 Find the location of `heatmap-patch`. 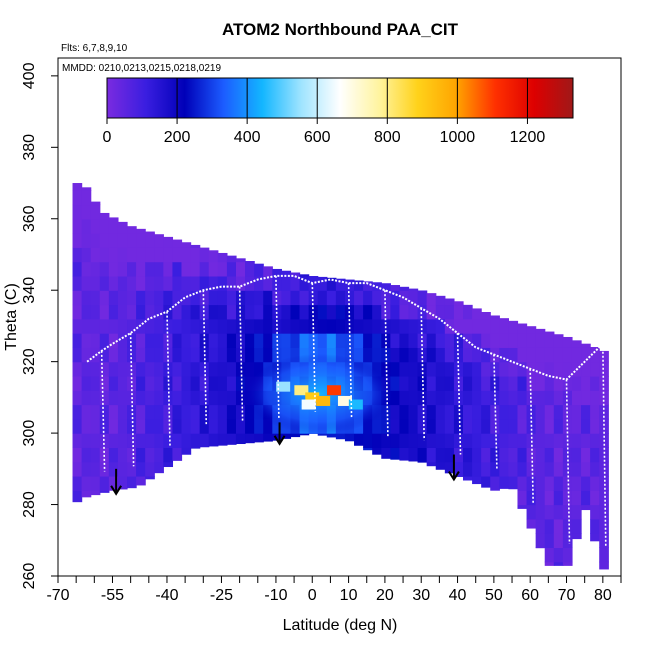

heatmap-patch is located at coordinates (344, 400).